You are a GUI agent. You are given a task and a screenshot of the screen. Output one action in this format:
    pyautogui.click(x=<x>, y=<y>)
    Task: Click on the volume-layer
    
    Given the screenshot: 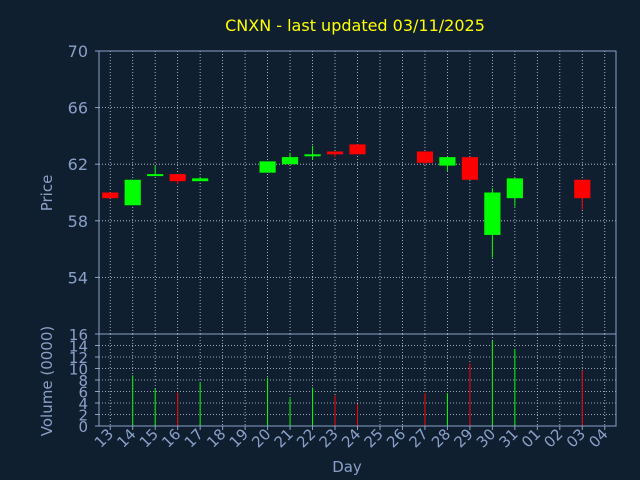 What is the action you would take?
    pyautogui.click(x=357, y=383)
    